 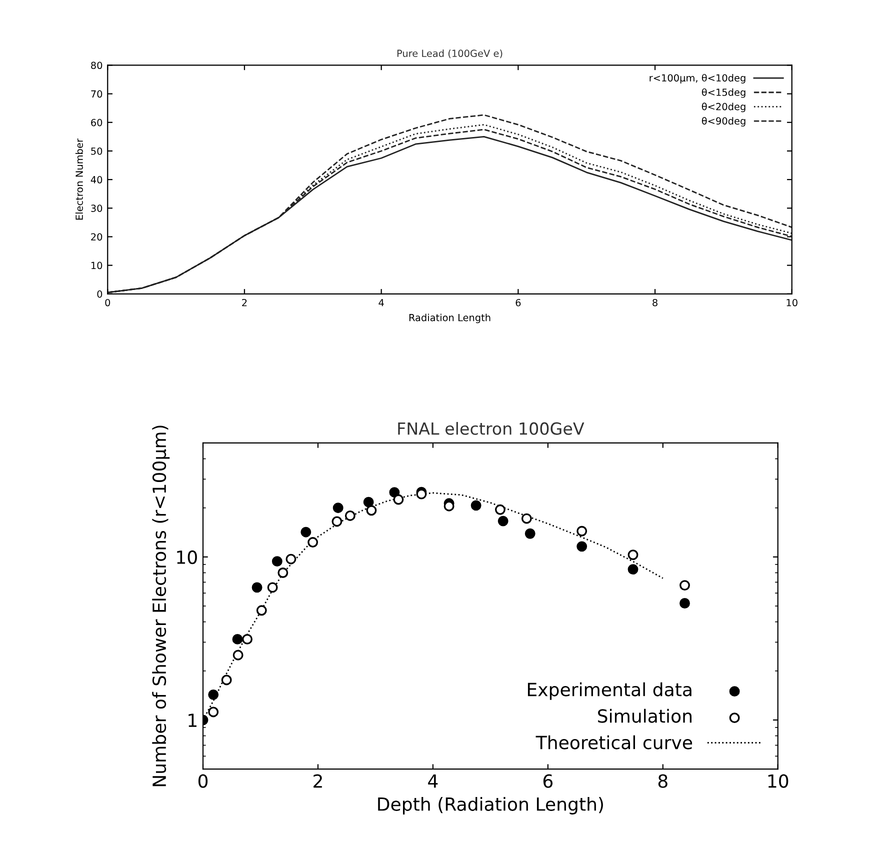 I want to click on legend-label: Experimental data, so click(x=610, y=691).